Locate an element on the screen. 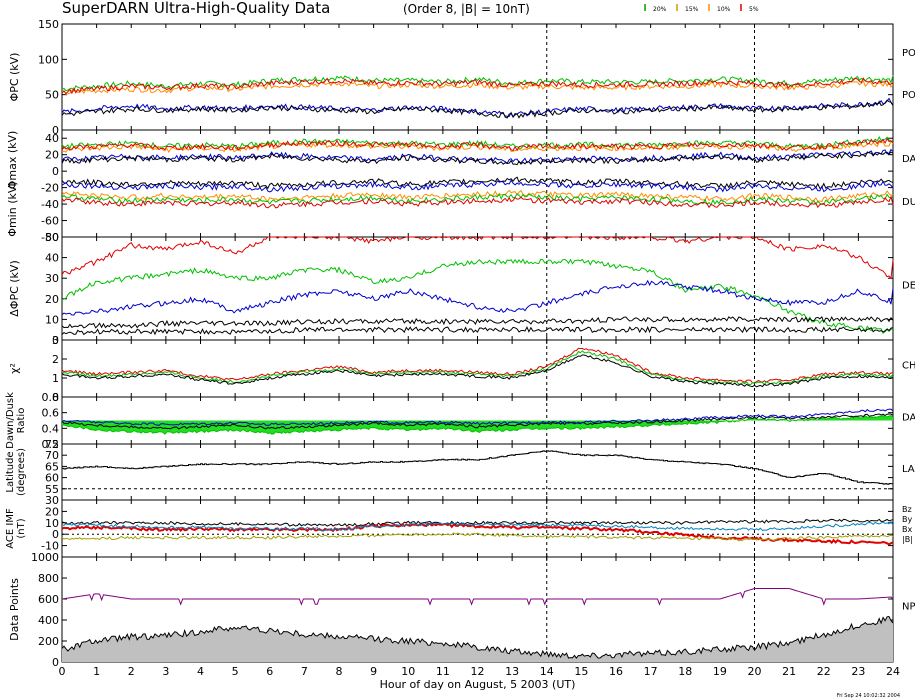 This screenshot has width=915, height=700. panel-right-label: DU is located at coordinates (908, 202).